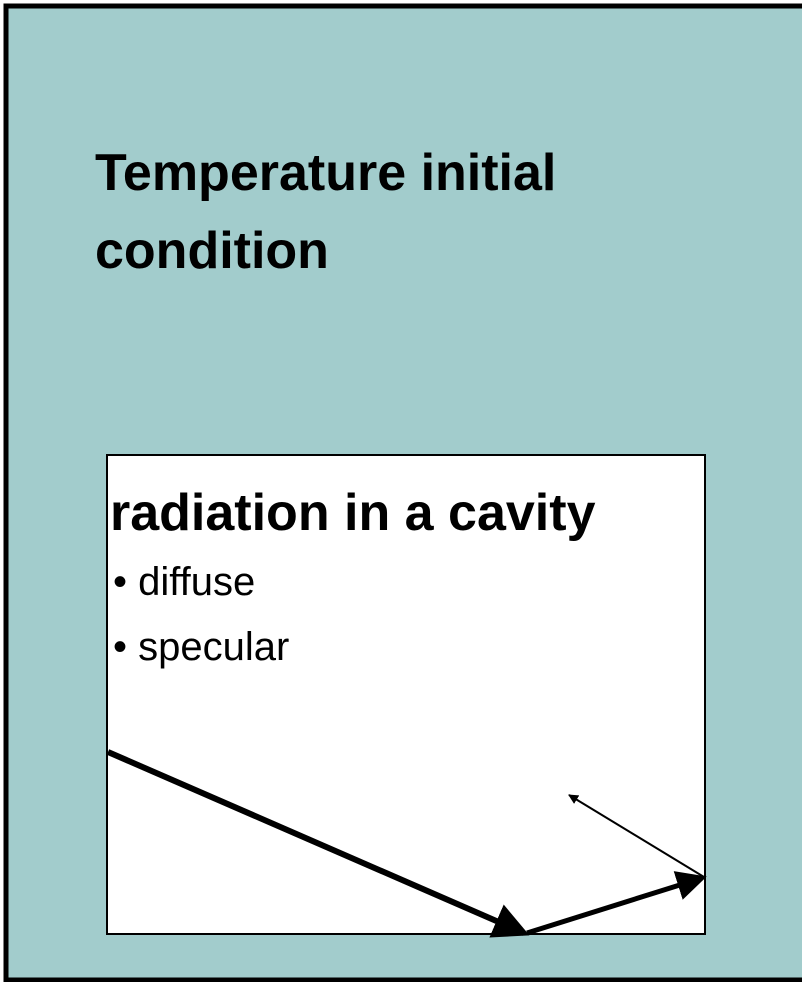 The width and height of the screenshot is (802, 982). Describe the element at coordinates (213, 647) in the screenshot. I see `bullet-text: specular` at that location.